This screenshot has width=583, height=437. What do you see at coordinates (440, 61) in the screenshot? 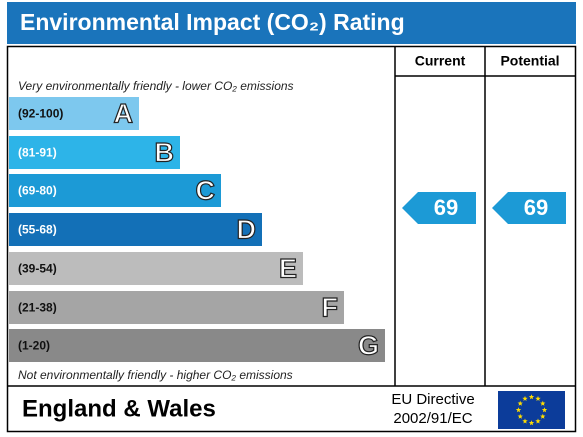
I see `column-header: Current` at bounding box center [440, 61].